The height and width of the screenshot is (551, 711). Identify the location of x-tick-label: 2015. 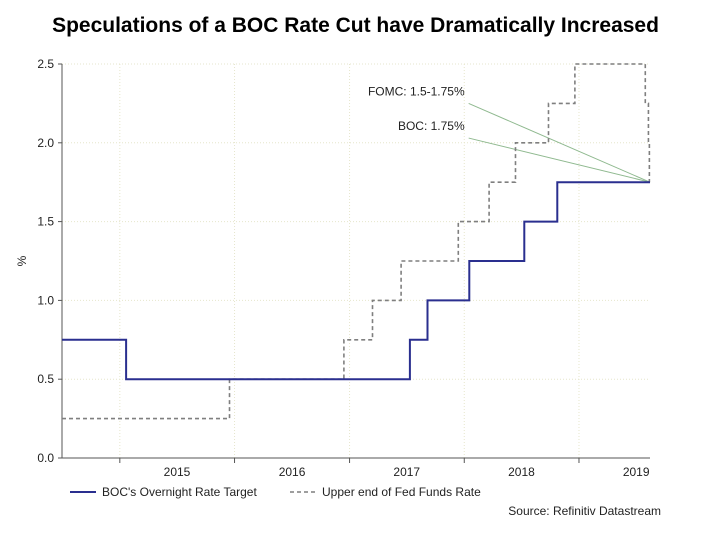
(177, 472).